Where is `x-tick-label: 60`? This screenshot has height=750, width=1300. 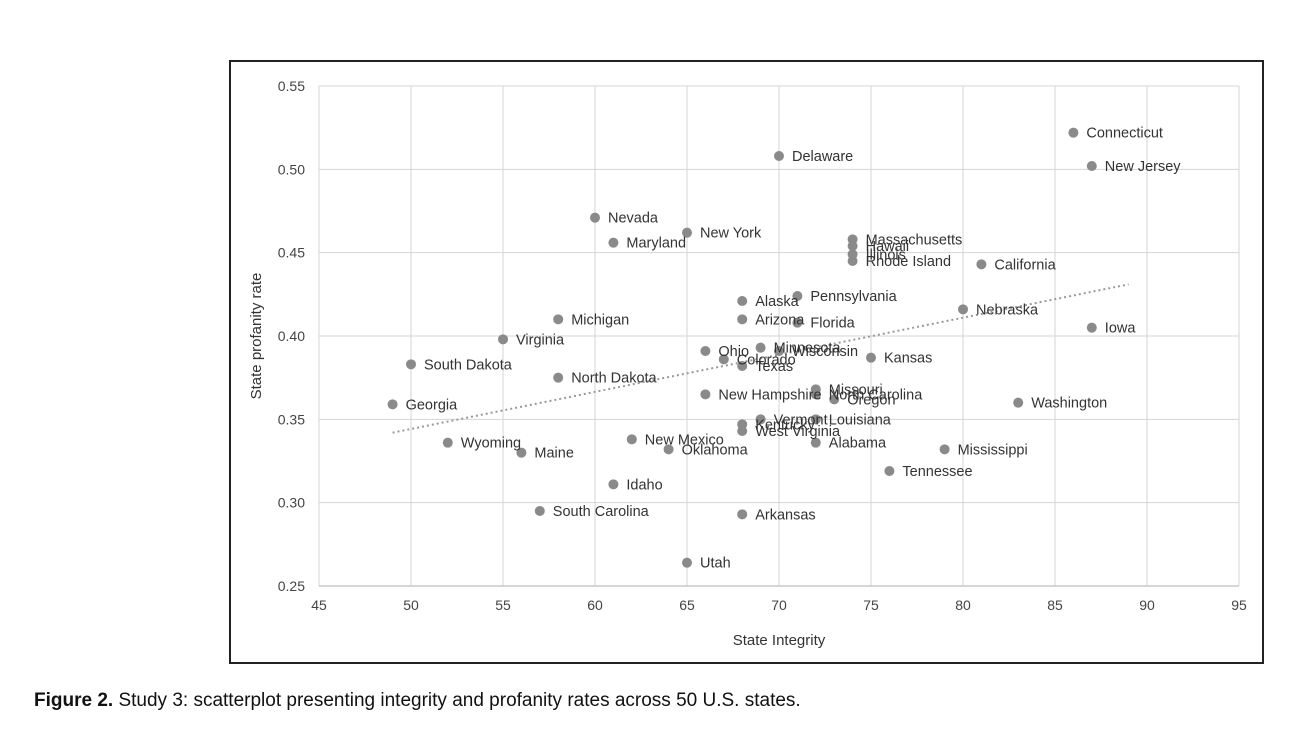 x-tick-label: 60 is located at coordinates (595, 605).